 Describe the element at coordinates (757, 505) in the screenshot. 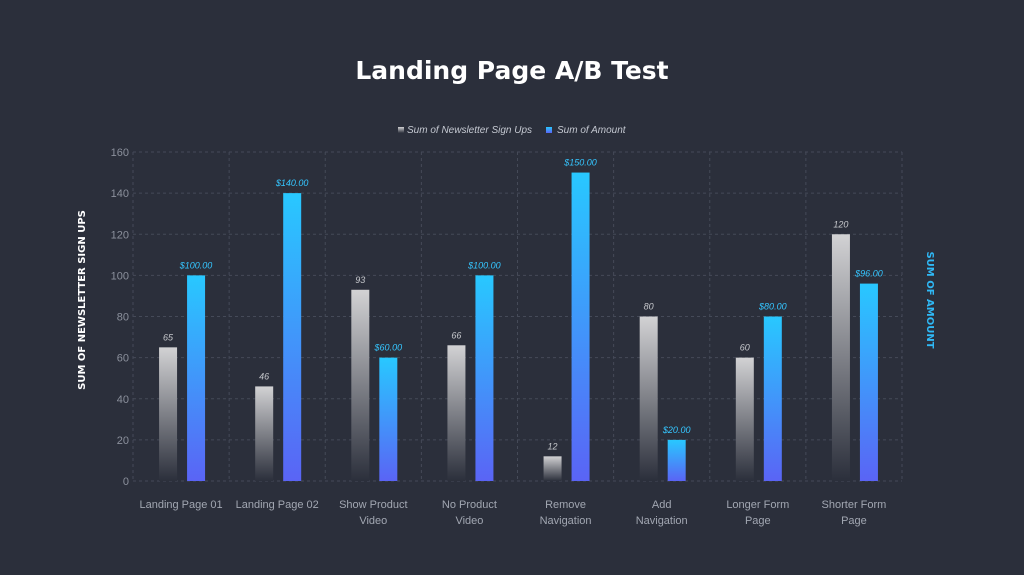

I see `x-category-label: Longer Form` at that location.